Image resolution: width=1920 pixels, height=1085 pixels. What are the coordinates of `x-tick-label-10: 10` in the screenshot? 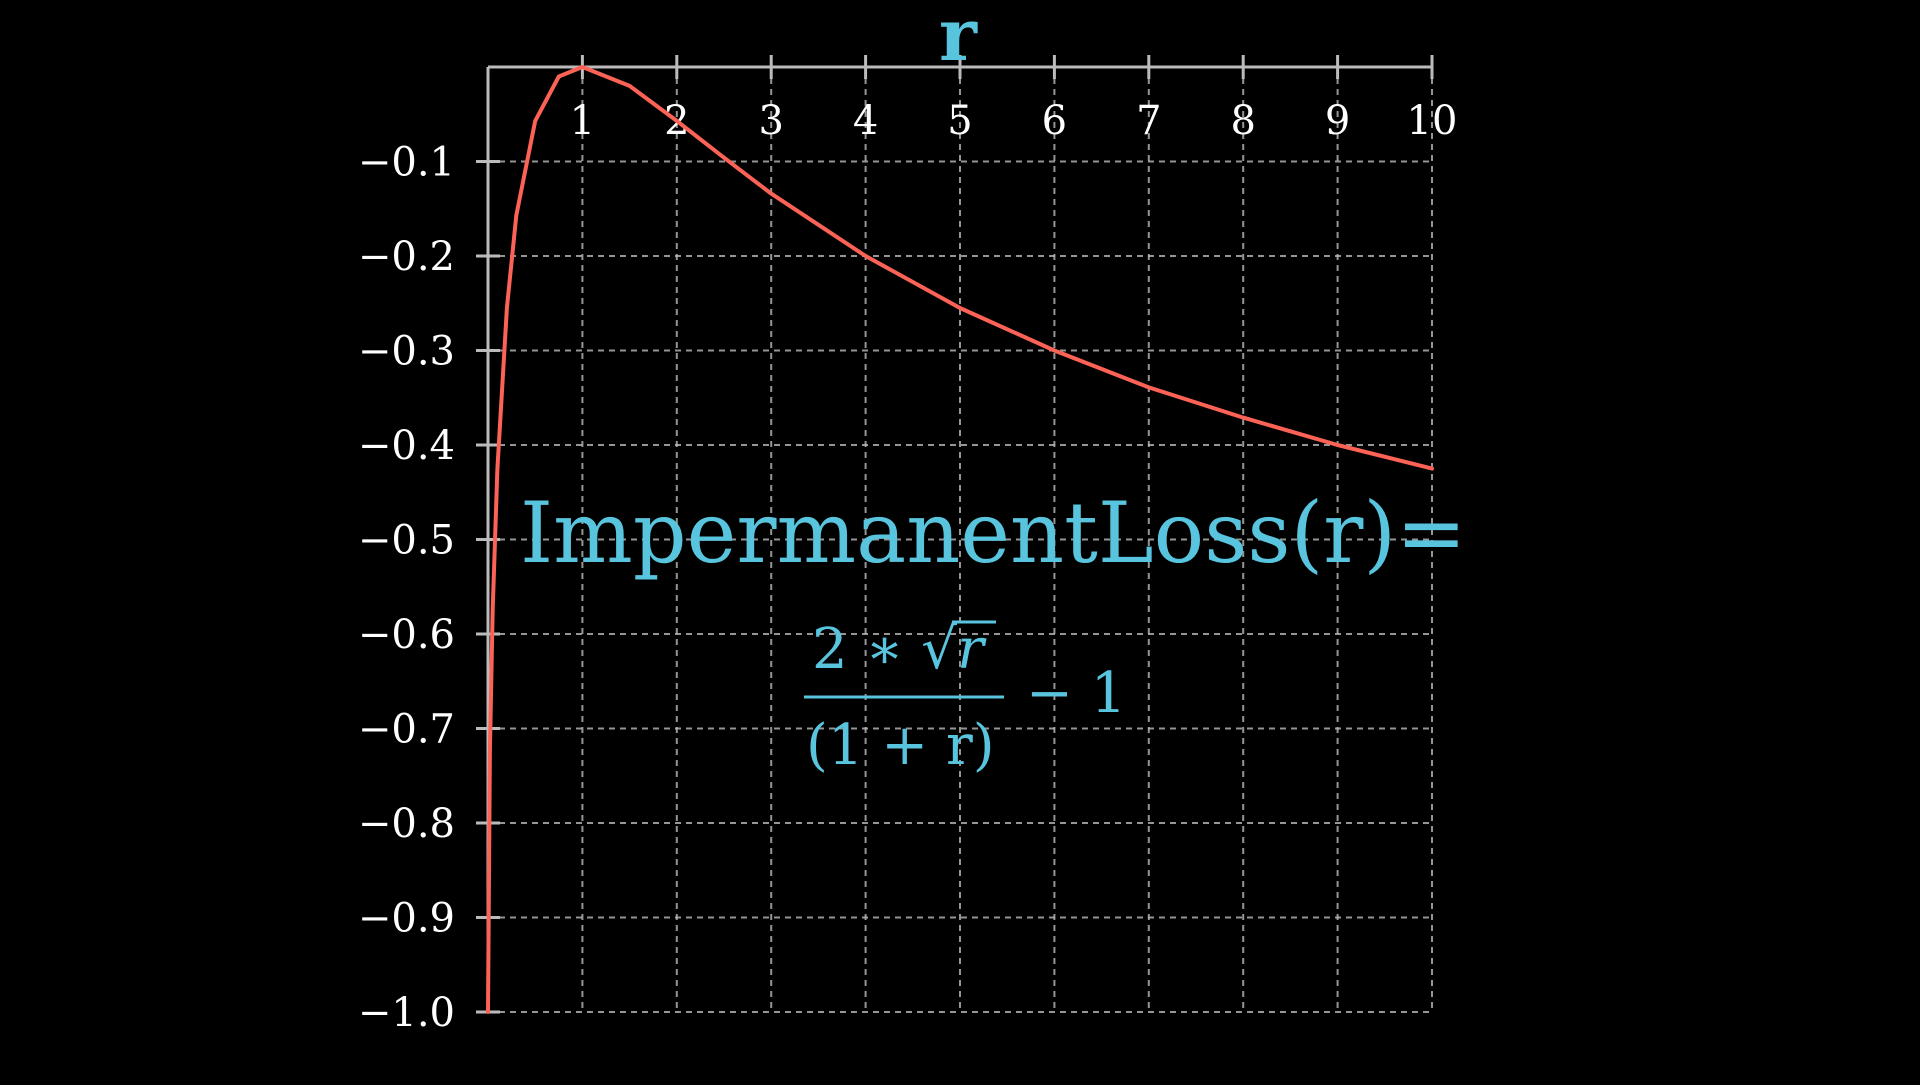 It's located at (1432, 121).